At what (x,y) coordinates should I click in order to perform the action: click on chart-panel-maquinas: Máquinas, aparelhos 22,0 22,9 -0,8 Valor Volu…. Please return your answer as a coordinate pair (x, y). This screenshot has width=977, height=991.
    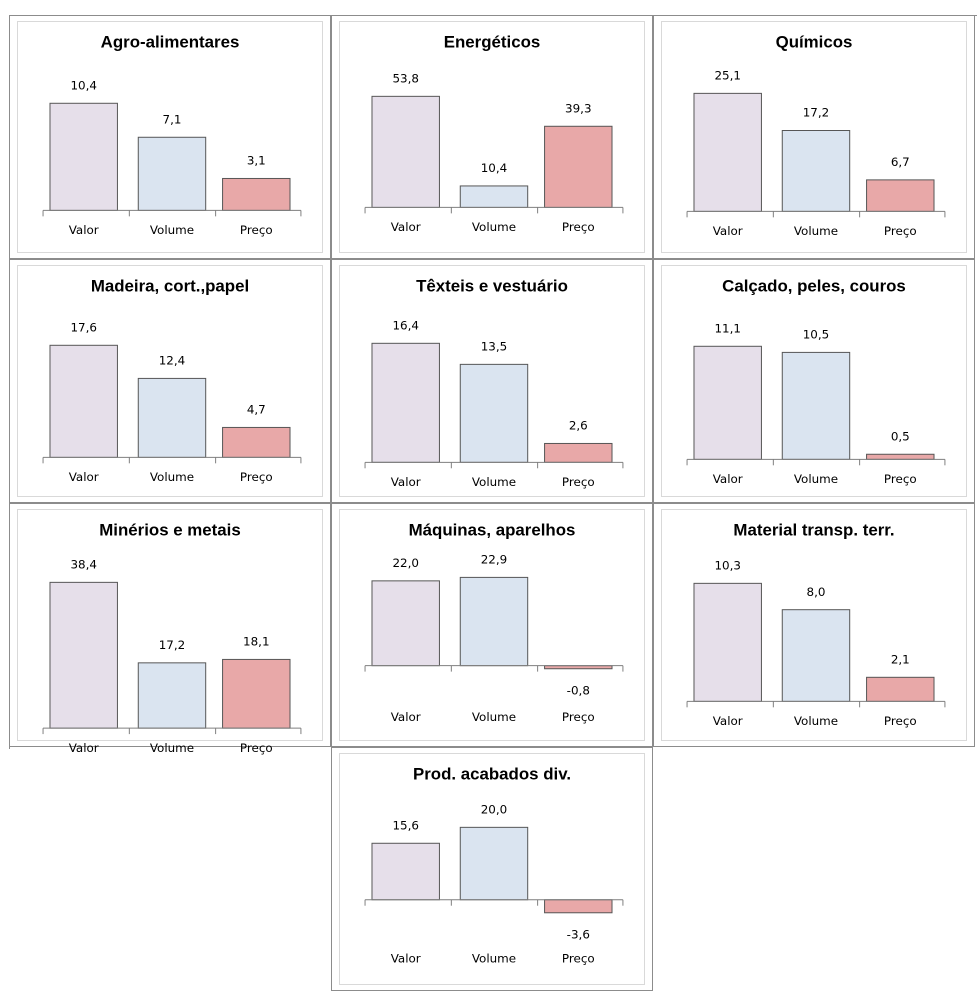
    Looking at the image, I should click on (492, 625).